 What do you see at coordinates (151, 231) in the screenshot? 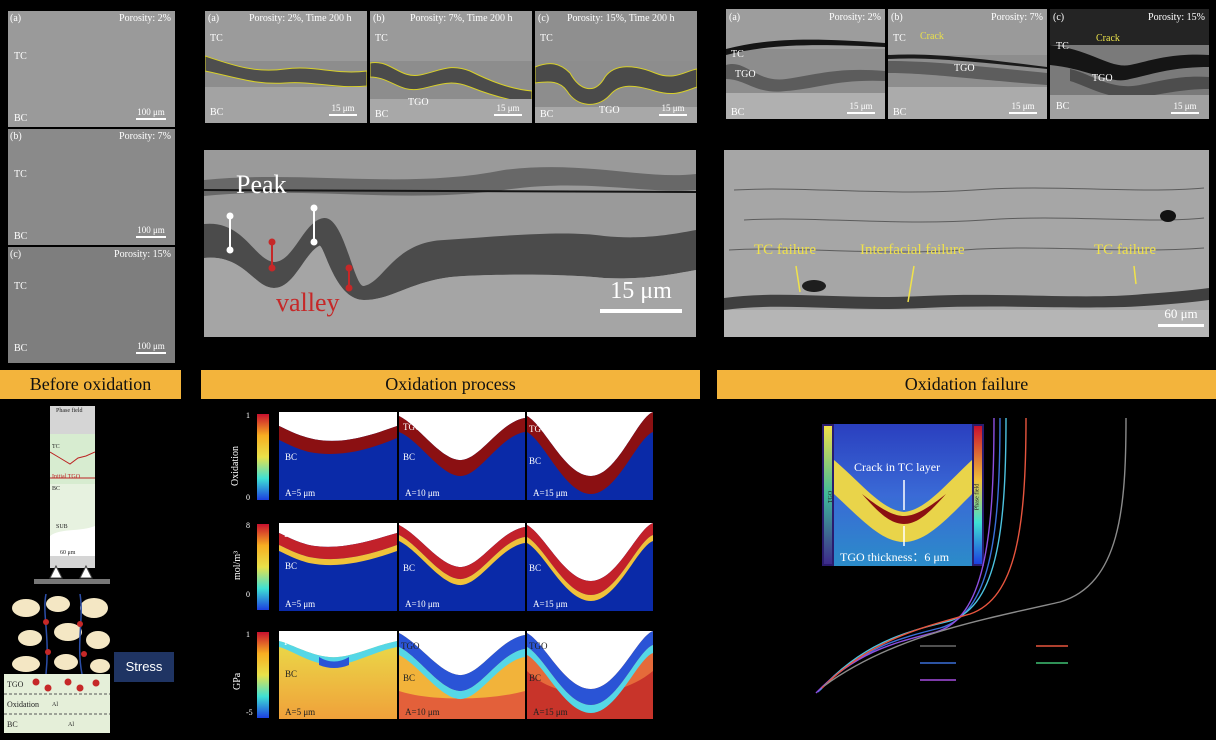
I see `scale-bar: 100 μm` at bounding box center [151, 231].